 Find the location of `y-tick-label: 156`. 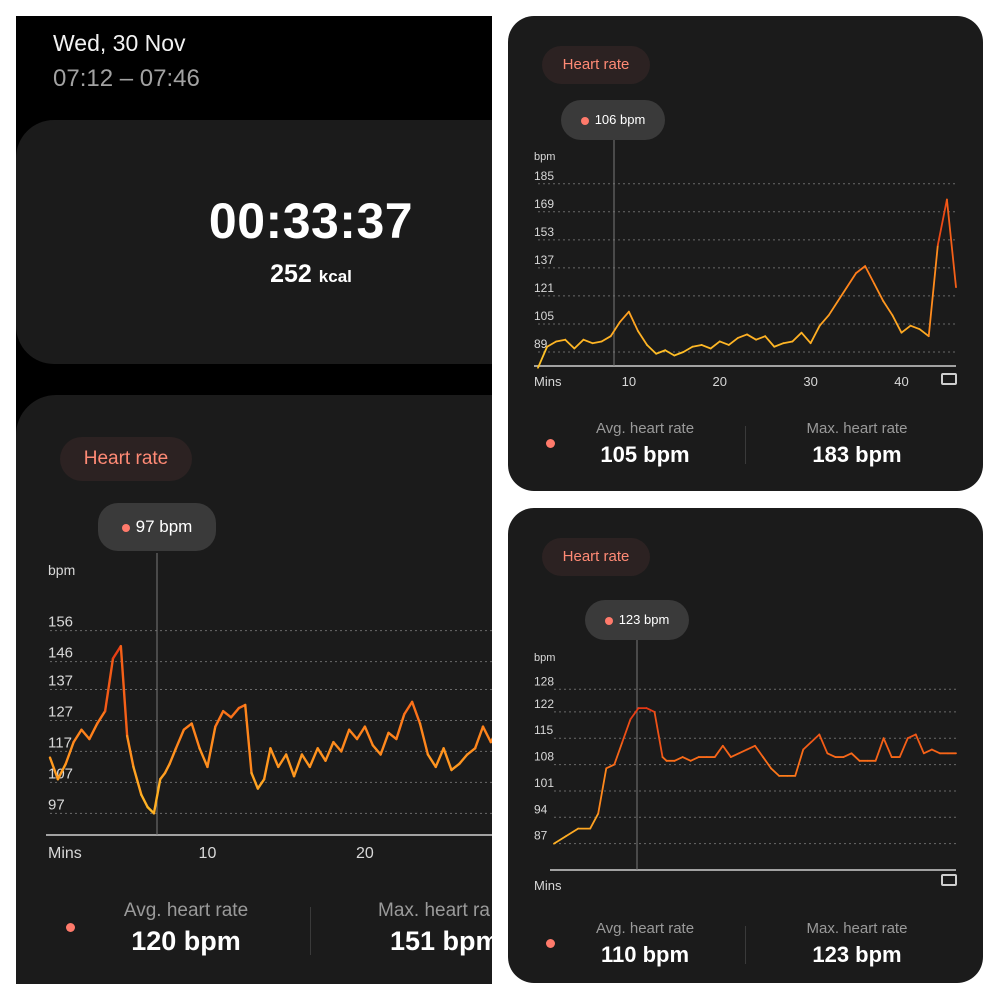

y-tick-label: 156 is located at coordinates (60, 622).